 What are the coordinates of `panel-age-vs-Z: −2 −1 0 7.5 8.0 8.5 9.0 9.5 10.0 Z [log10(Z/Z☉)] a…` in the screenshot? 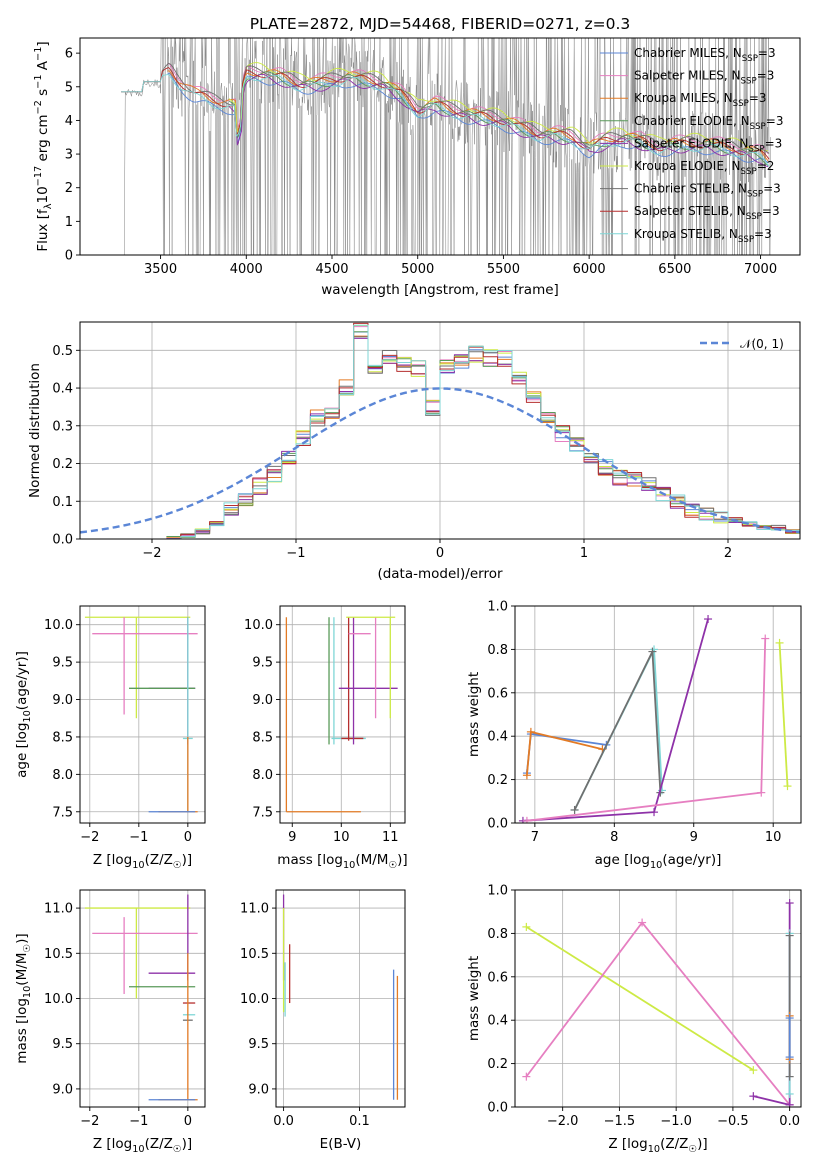 It's located at (110, 738).